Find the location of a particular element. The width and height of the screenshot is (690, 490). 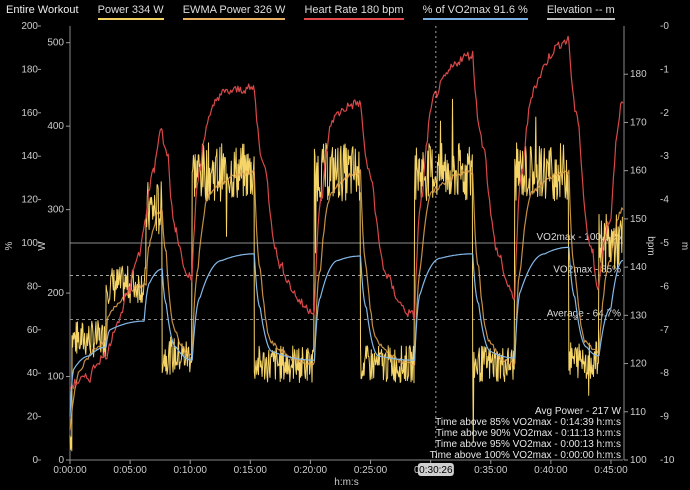

legend-item-power: Power 334 W is located at coordinates (130, 12).